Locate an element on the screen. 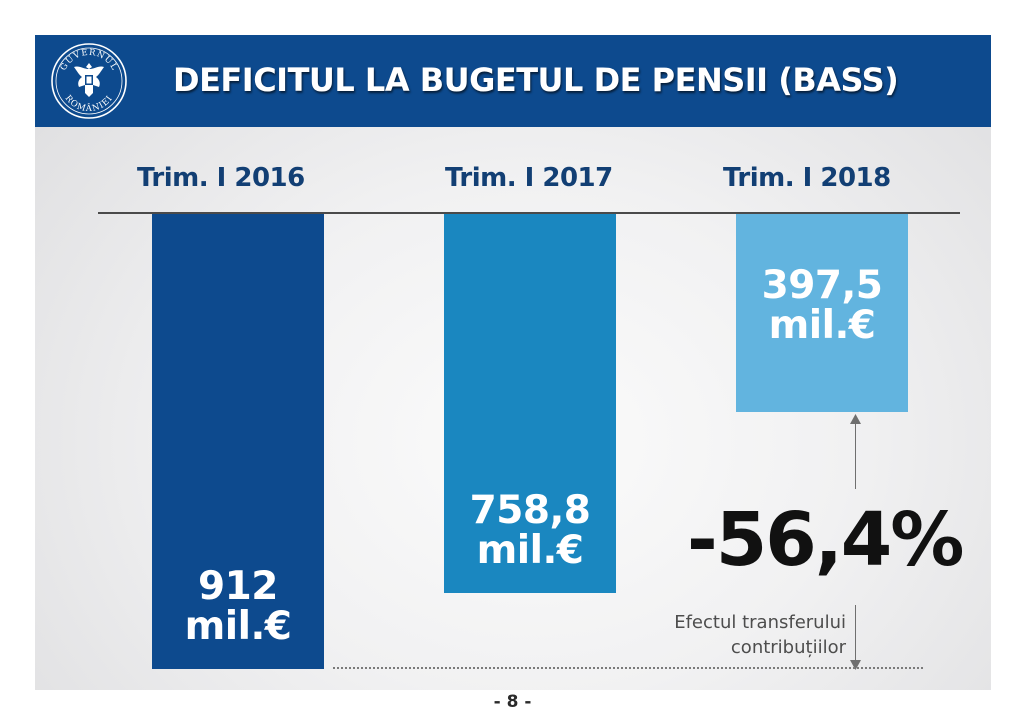 This screenshot has height=725, width=1025. bar-2017: 758,8 mil.€ is located at coordinates (530, 403).